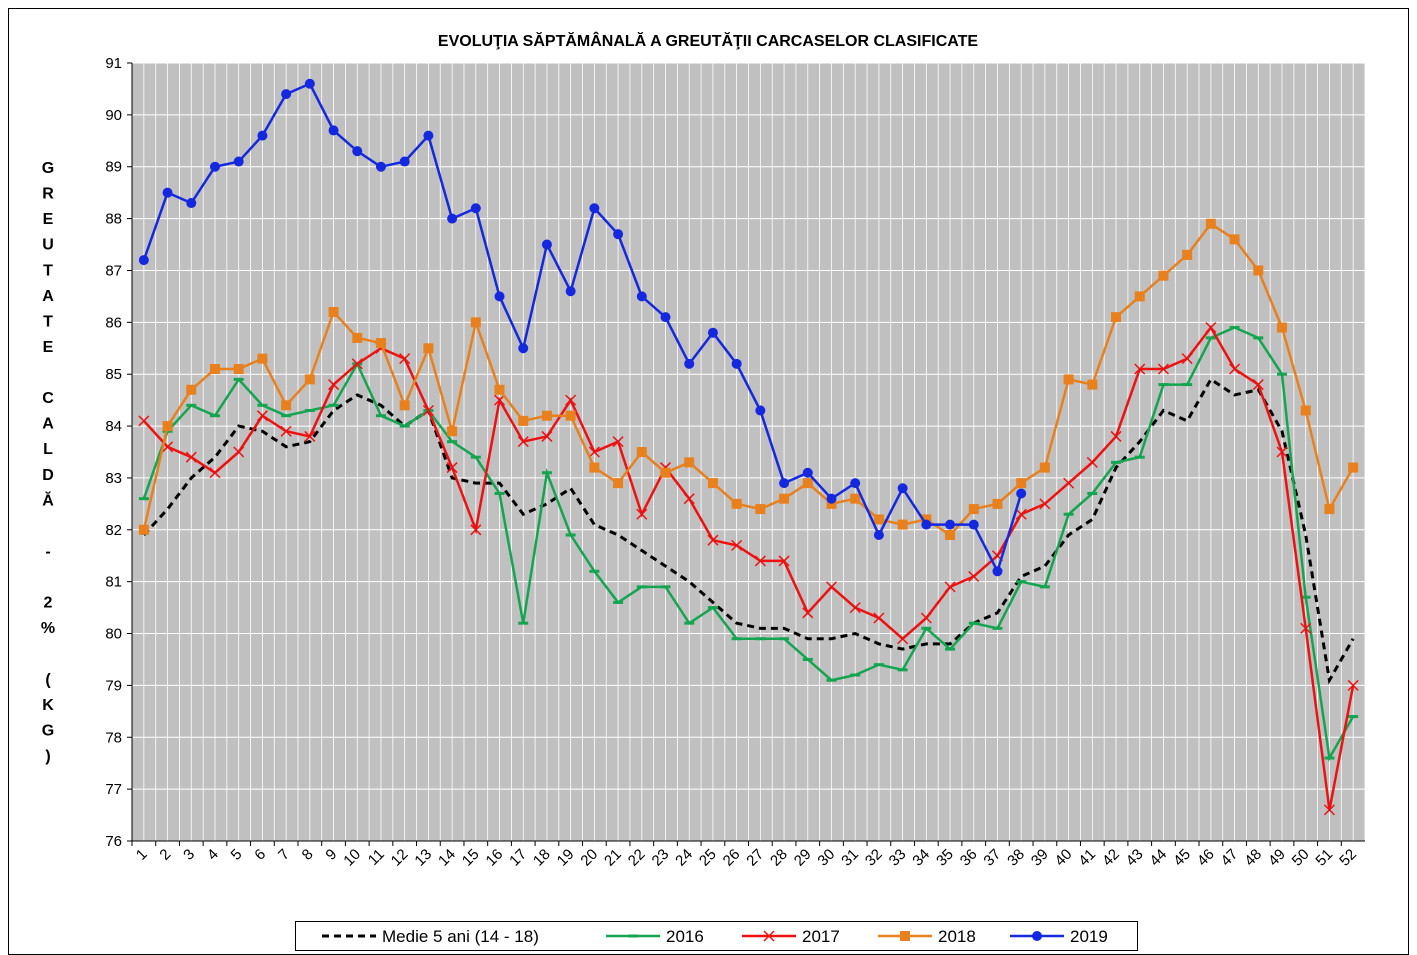 This screenshot has height=955, width=1417. Describe the element at coordinates (113, 478) in the screenshot. I see `y-tick-label: 83` at that location.